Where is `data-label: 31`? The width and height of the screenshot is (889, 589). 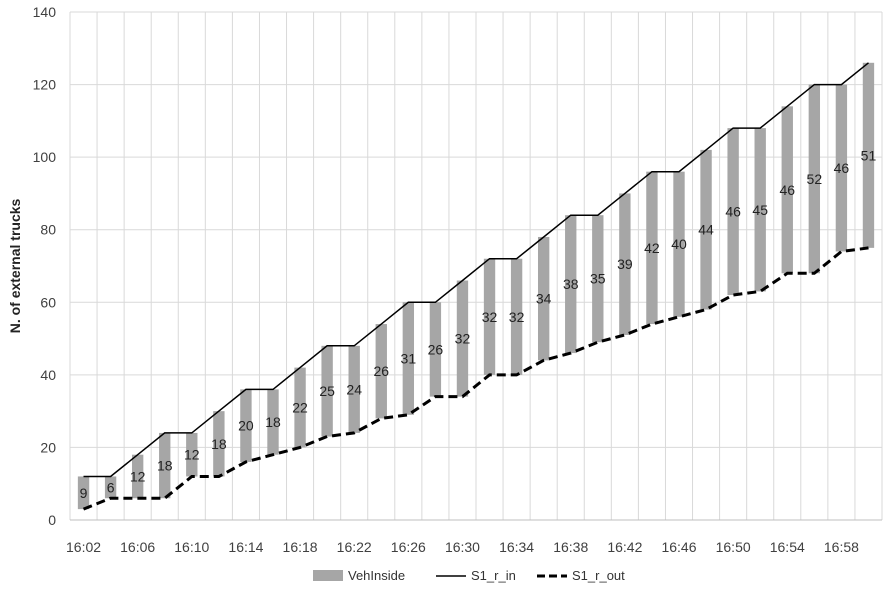
data-label: 31 is located at coordinates (409, 359).